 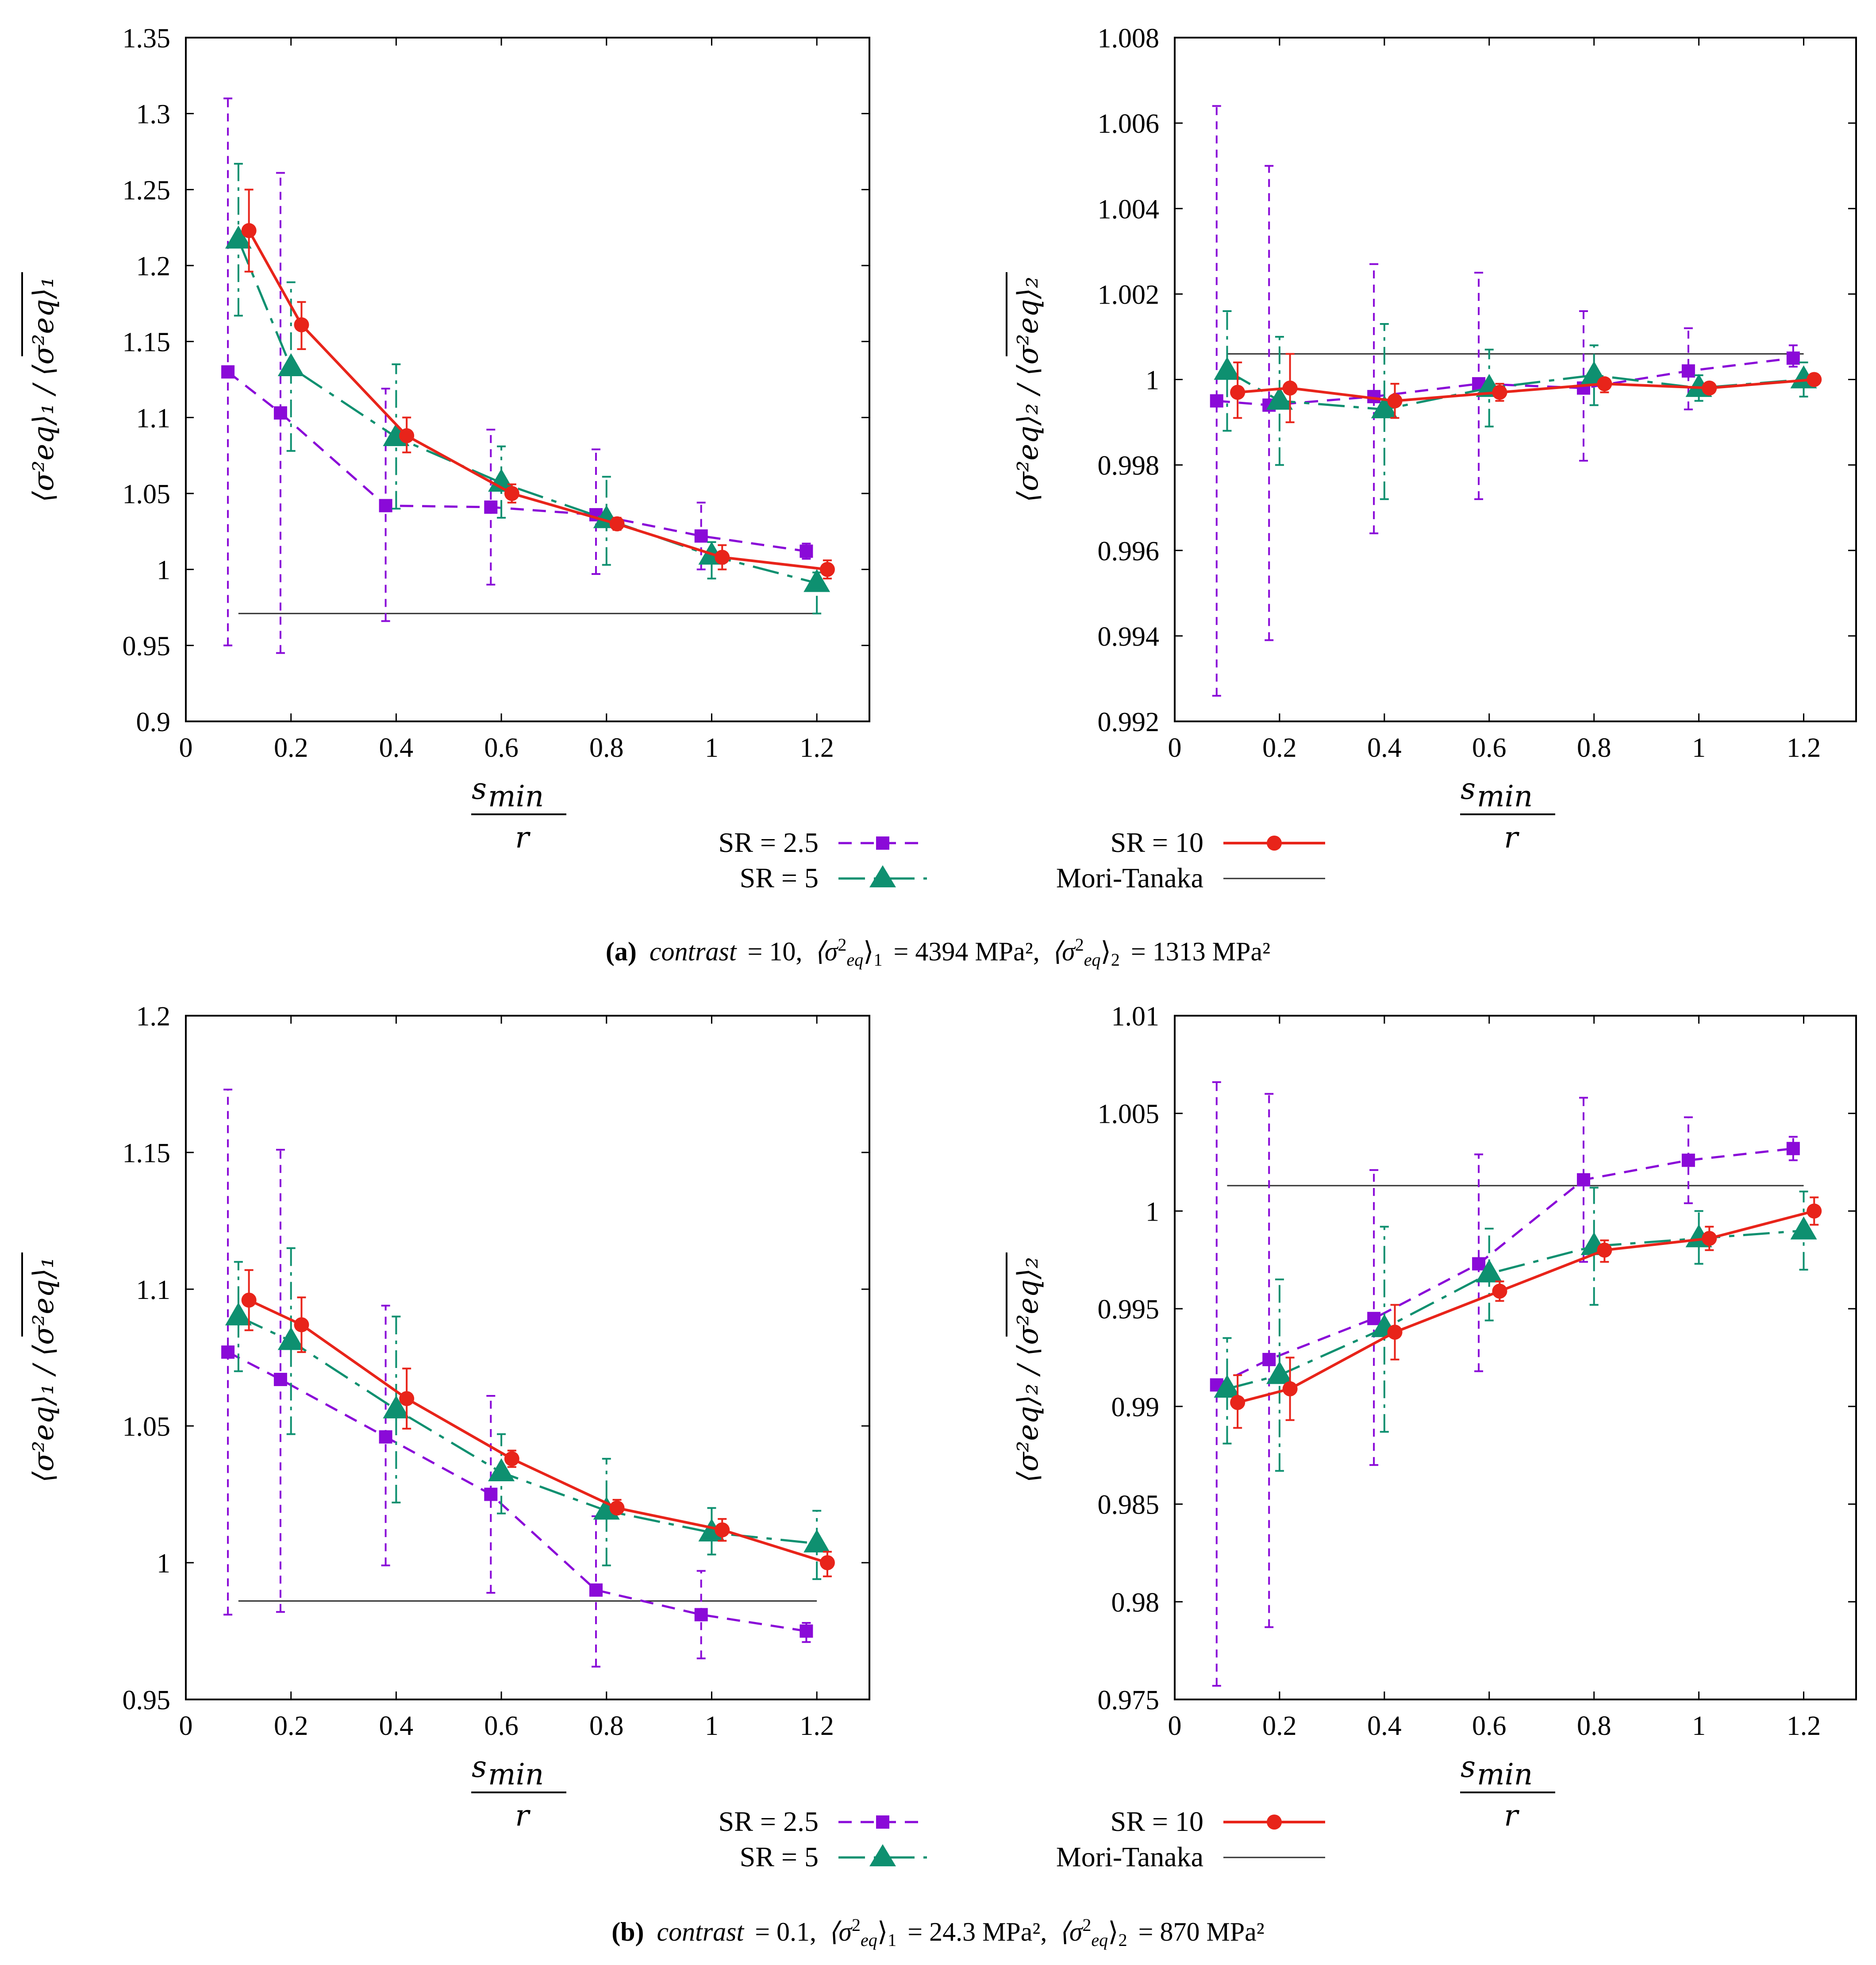 What do you see at coordinates (1022, 1839) in the screenshot?
I see `legend-b: SR = 2.5 SR = 10 SR = 5 Mori-Tanaka` at bounding box center [1022, 1839].